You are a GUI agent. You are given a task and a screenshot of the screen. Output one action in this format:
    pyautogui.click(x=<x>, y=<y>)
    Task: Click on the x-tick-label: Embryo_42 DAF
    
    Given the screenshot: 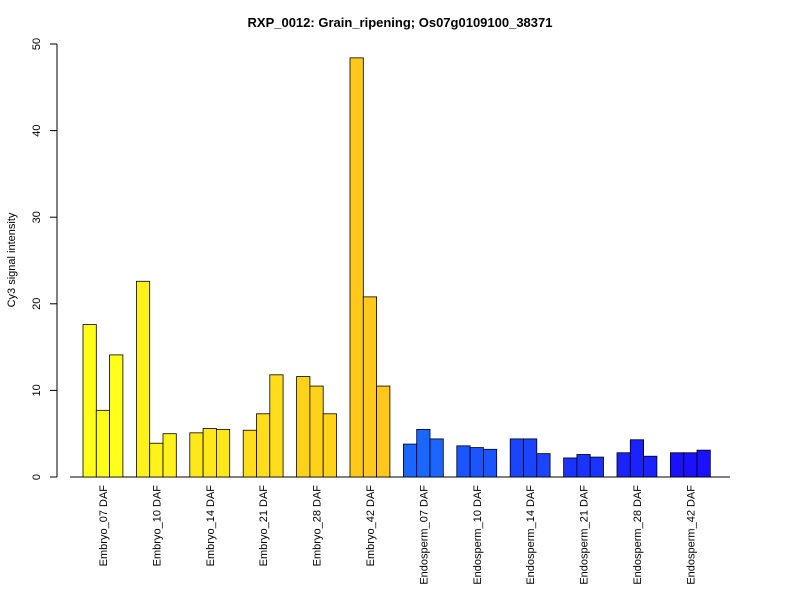 What is the action you would take?
    pyautogui.click(x=371, y=526)
    